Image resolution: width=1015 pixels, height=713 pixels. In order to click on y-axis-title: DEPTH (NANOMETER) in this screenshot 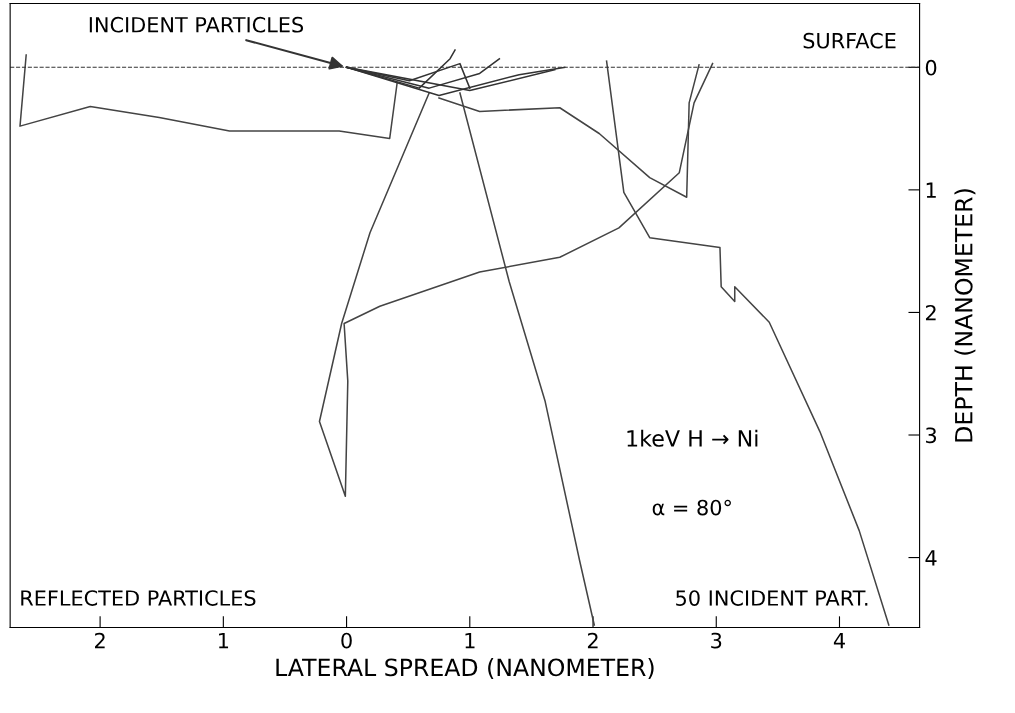, I will do `click(965, 315)`.